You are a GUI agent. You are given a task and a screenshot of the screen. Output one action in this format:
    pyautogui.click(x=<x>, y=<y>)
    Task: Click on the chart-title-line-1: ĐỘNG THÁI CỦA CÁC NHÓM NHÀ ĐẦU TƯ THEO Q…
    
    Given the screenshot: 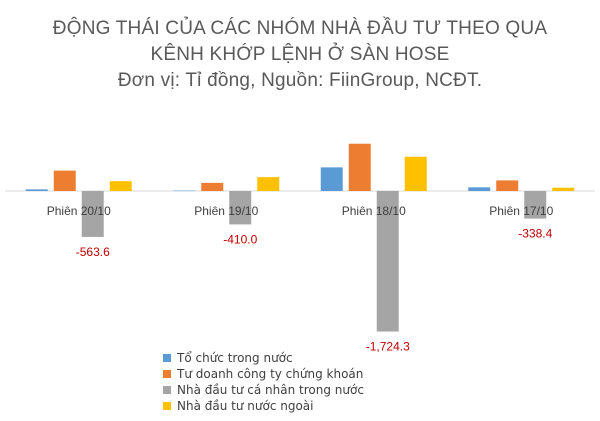 What is the action you would take?
    pyautogui.click(x=300, y=28)
    